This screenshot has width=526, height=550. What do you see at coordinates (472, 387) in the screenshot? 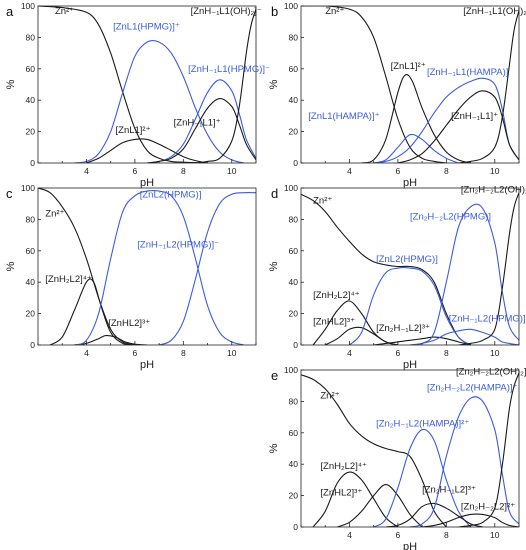
I see `species-label: [Zn₂H₋₂L2(HAMPA)]⁺` at bounding box center [472, 387].